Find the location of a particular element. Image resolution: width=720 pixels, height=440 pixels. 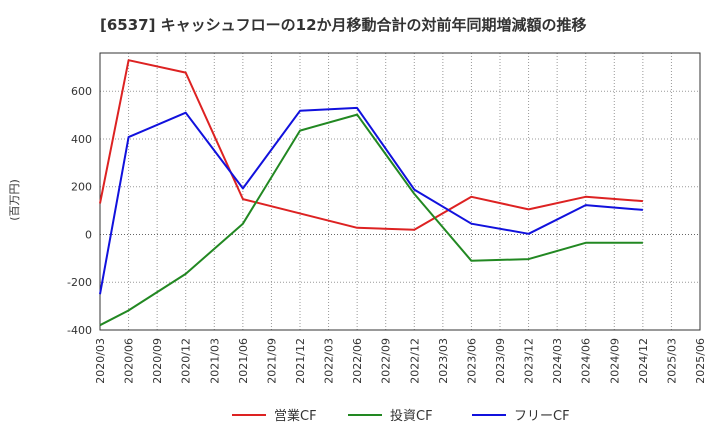

x-tick-label: 2020/09 is located at coordinates (157, 361).